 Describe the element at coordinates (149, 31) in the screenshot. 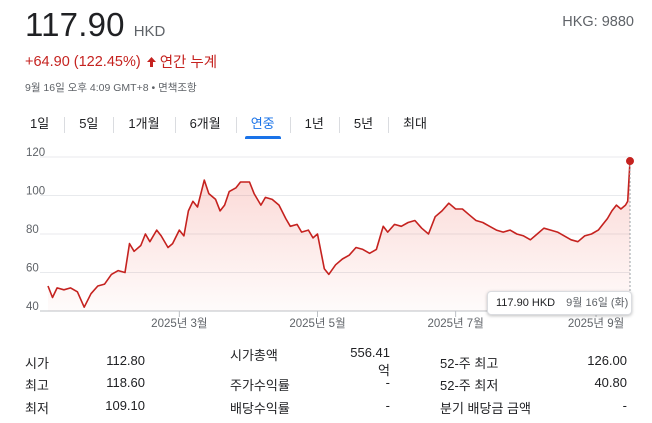

I see `currency-code: HKD` at that location.